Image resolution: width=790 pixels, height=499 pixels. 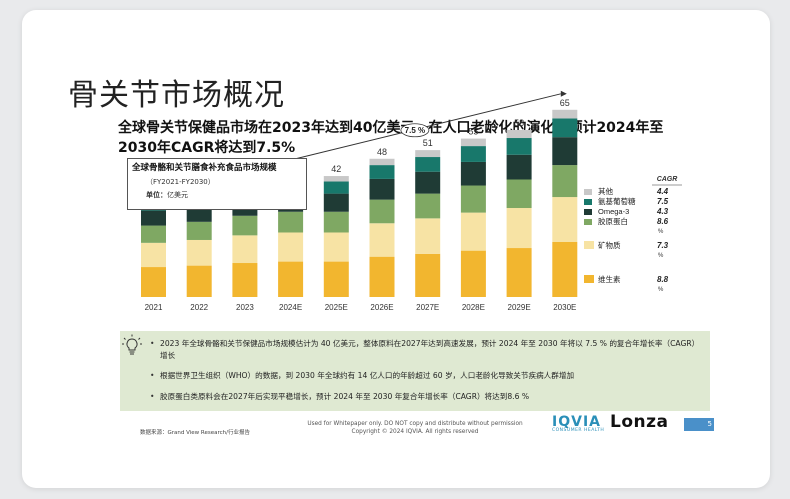 What do you see at coordinates (565, 151) in the screenshot?
I see `bar-segment-Omega-3-2030E` at bounding box center [565, 151].